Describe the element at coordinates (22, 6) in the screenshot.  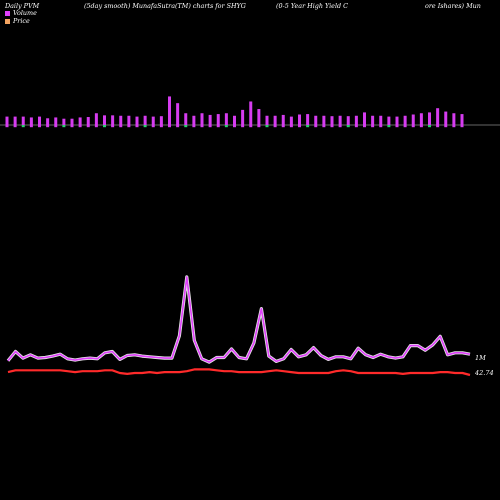
I see `chart-title-left: Daily PVM` at that location.